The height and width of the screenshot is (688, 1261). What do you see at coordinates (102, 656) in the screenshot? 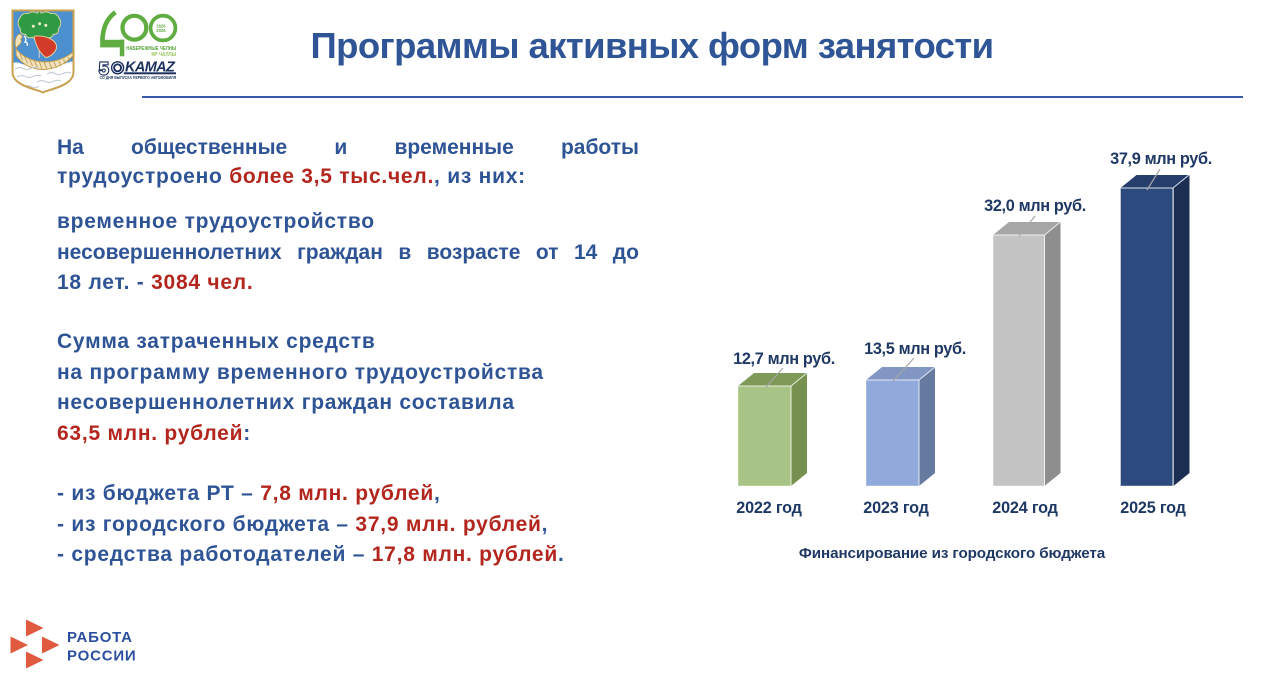
I see `svg-text: РОССИИ` at bounding box center [102, 656].